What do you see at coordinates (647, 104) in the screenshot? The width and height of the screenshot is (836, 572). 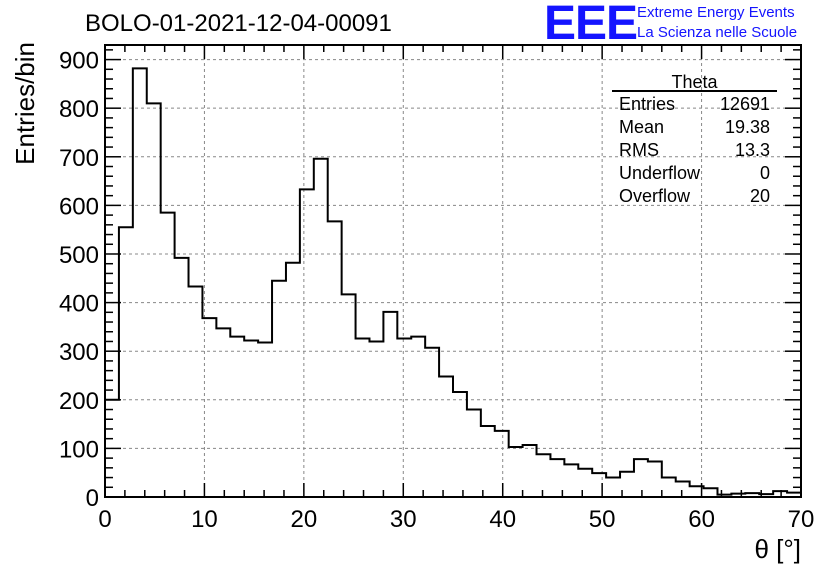 I see `stats-row-label: Entries` at bounding box center [647, 104].